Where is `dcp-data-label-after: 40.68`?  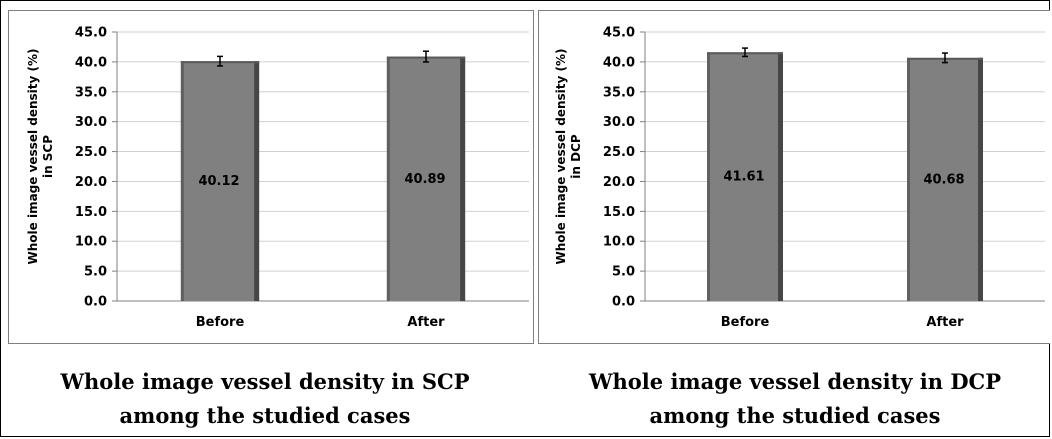 dcp-data-label-after: 40.68 is located at coordinates (943, 179).